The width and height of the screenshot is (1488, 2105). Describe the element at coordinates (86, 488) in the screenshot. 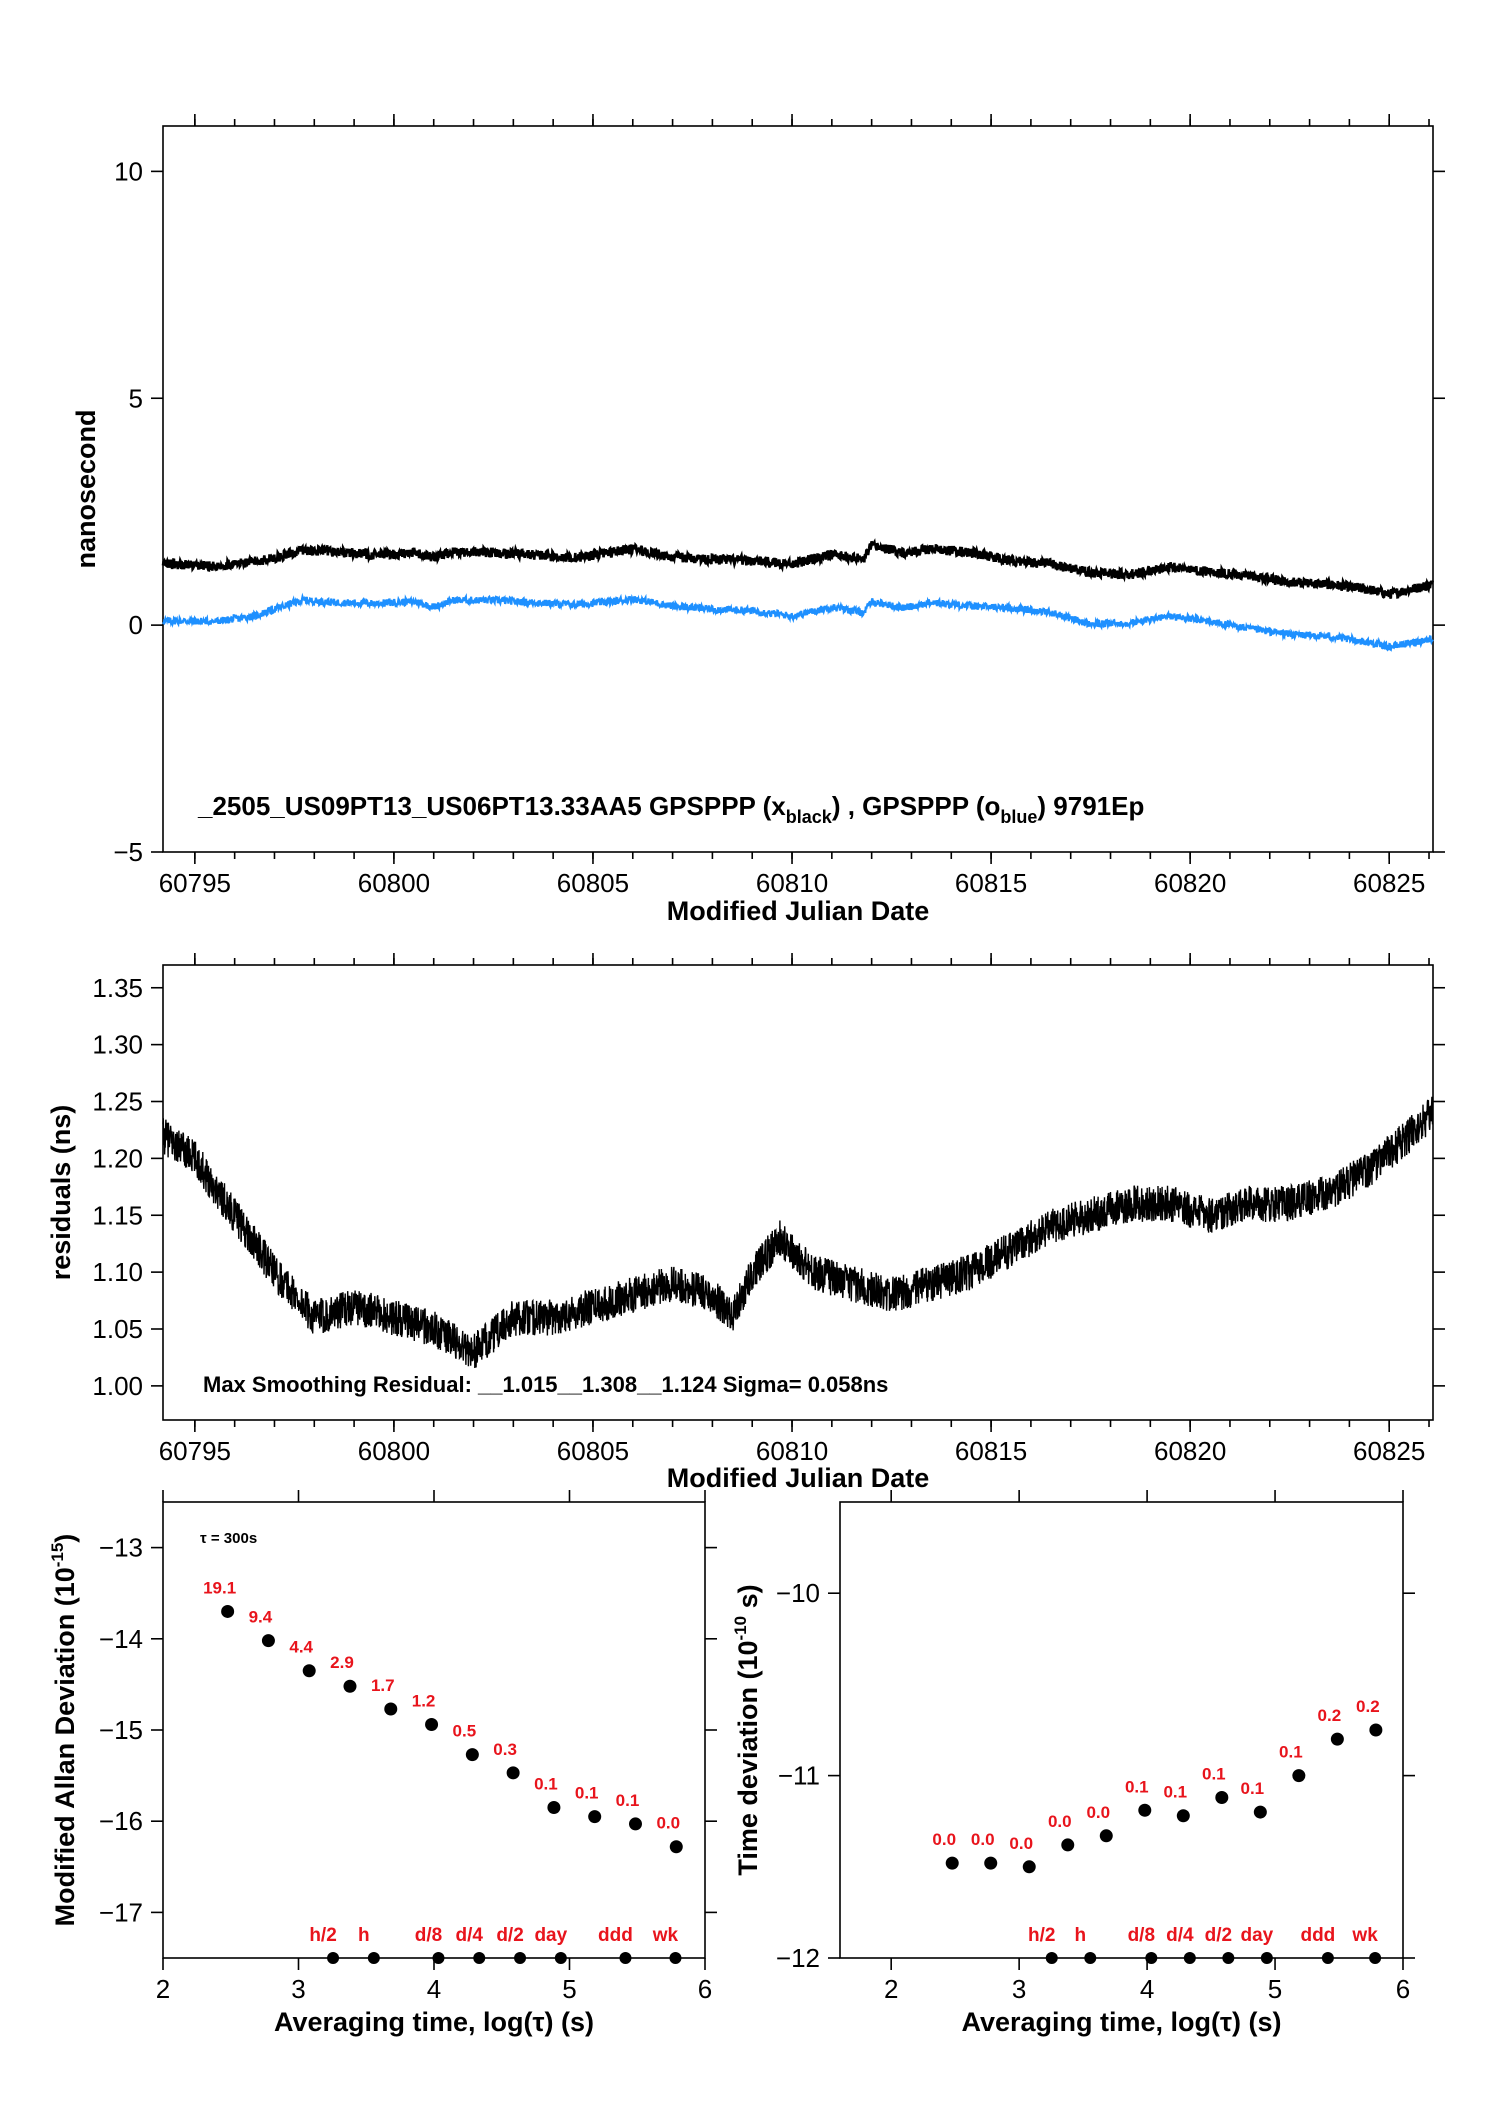

I see `y-axis-title: nanosecond` at that location.